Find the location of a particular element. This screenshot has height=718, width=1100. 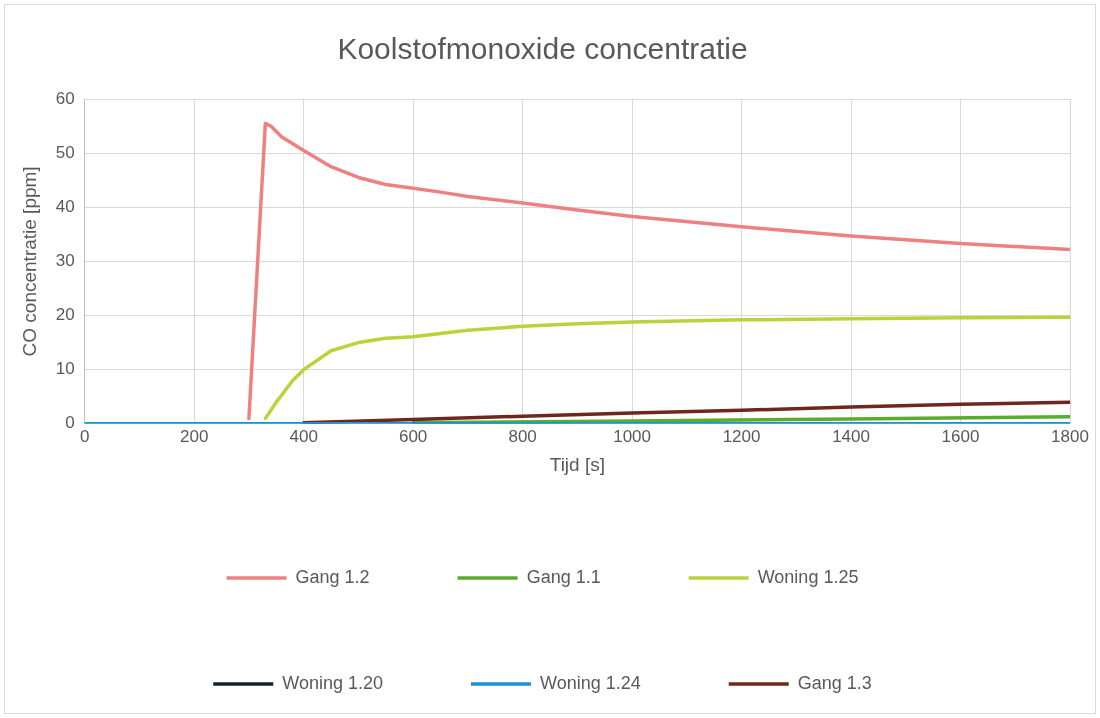

y-tick-label: 50 is located at coordinates (65, 152).